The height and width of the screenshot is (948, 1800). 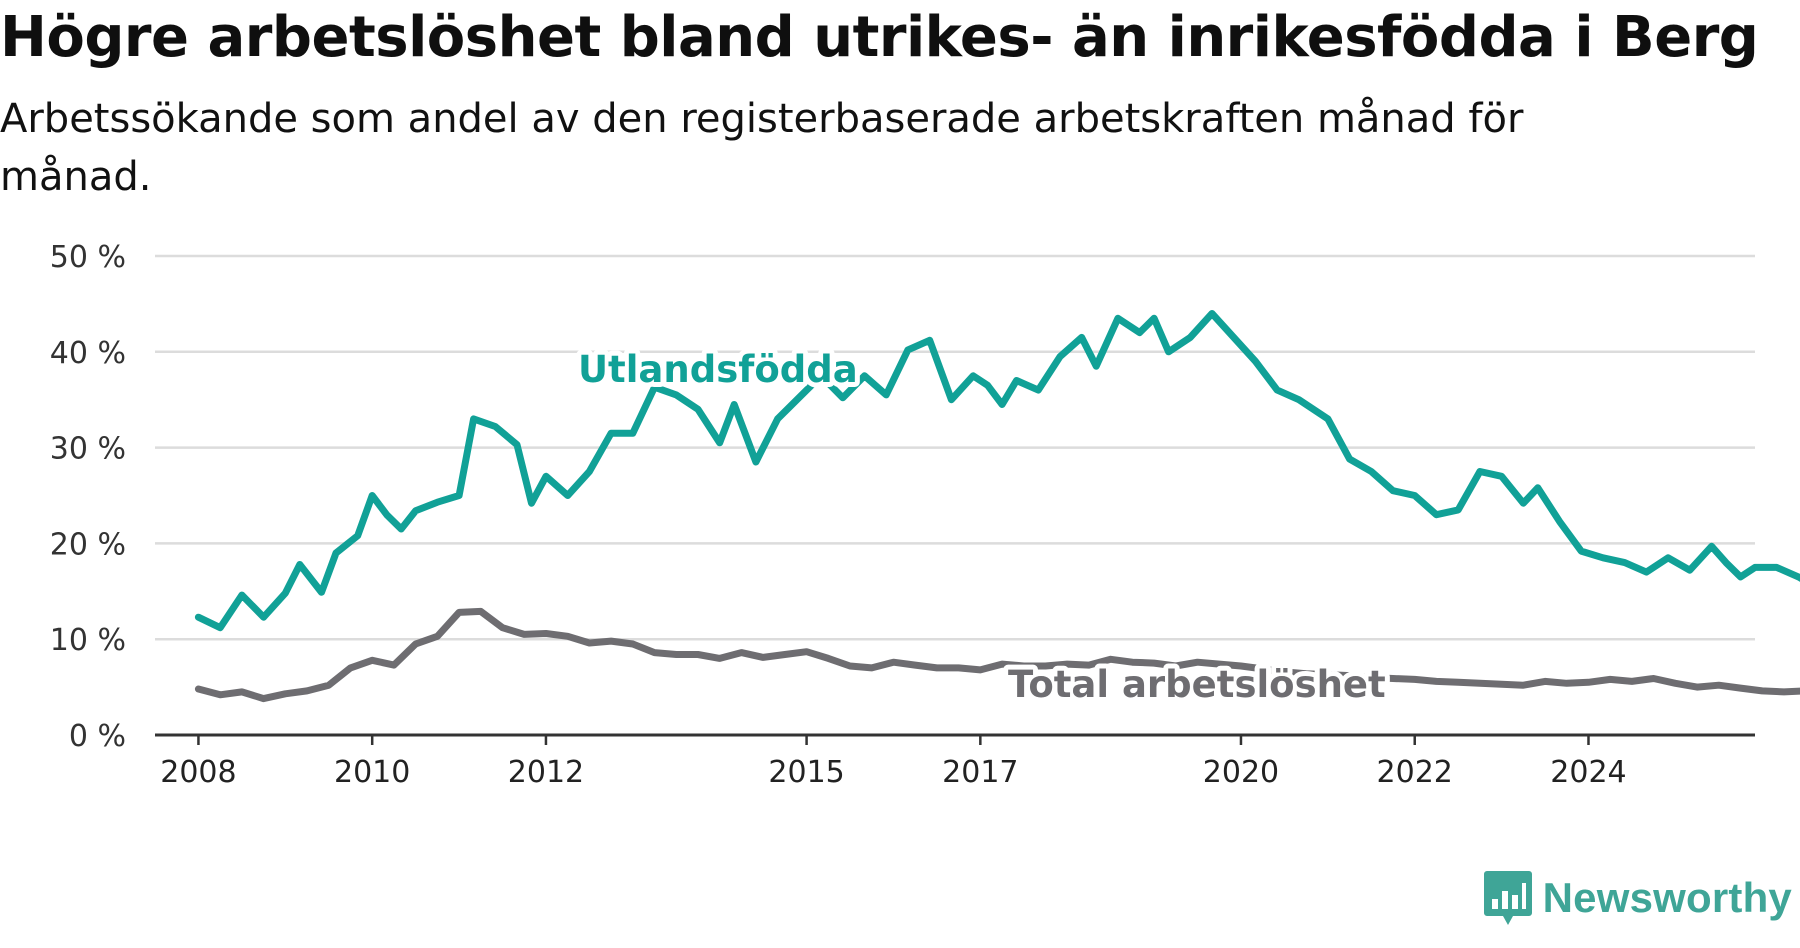 What do you see at coordinates (88, 544) in the screenshot?
I see `y-tick-label: 20 %` at bounding box center [88, 544].